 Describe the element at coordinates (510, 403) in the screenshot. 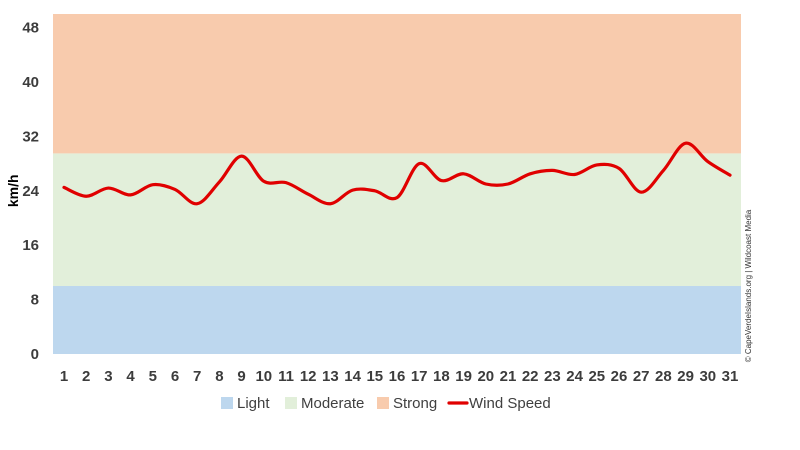

I see `legend-wind-speed-label: Wind Speed` at that location.